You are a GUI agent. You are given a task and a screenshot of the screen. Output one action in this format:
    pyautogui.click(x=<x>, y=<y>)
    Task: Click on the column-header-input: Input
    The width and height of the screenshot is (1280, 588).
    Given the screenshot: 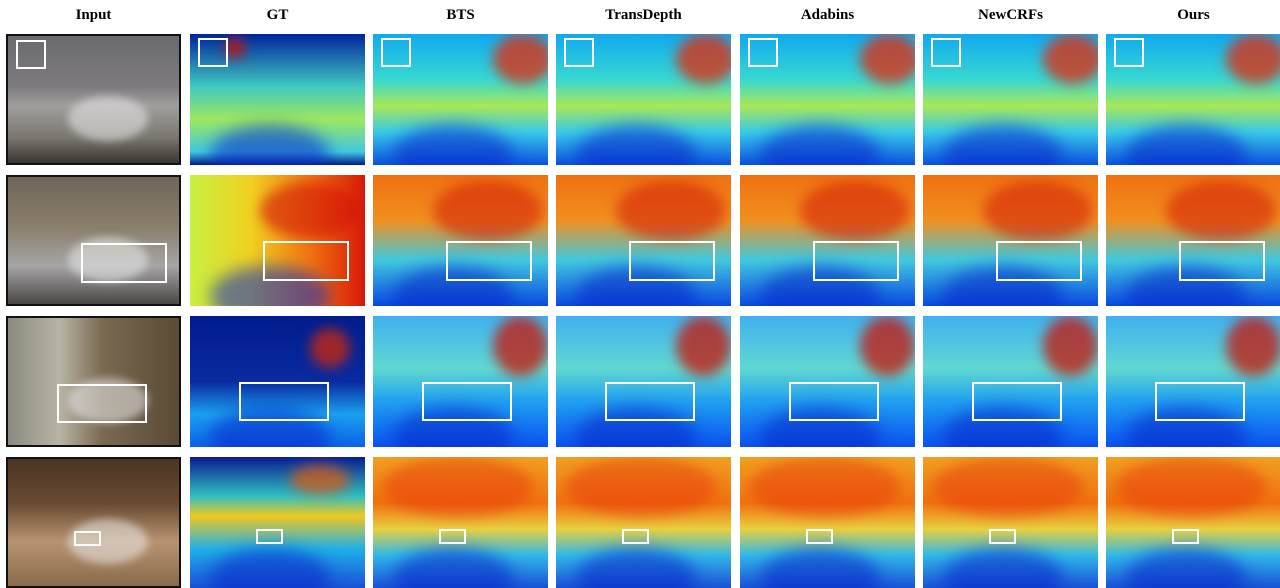 What is the action you would take?
    pyautogui.click(x=93, y=15)
    